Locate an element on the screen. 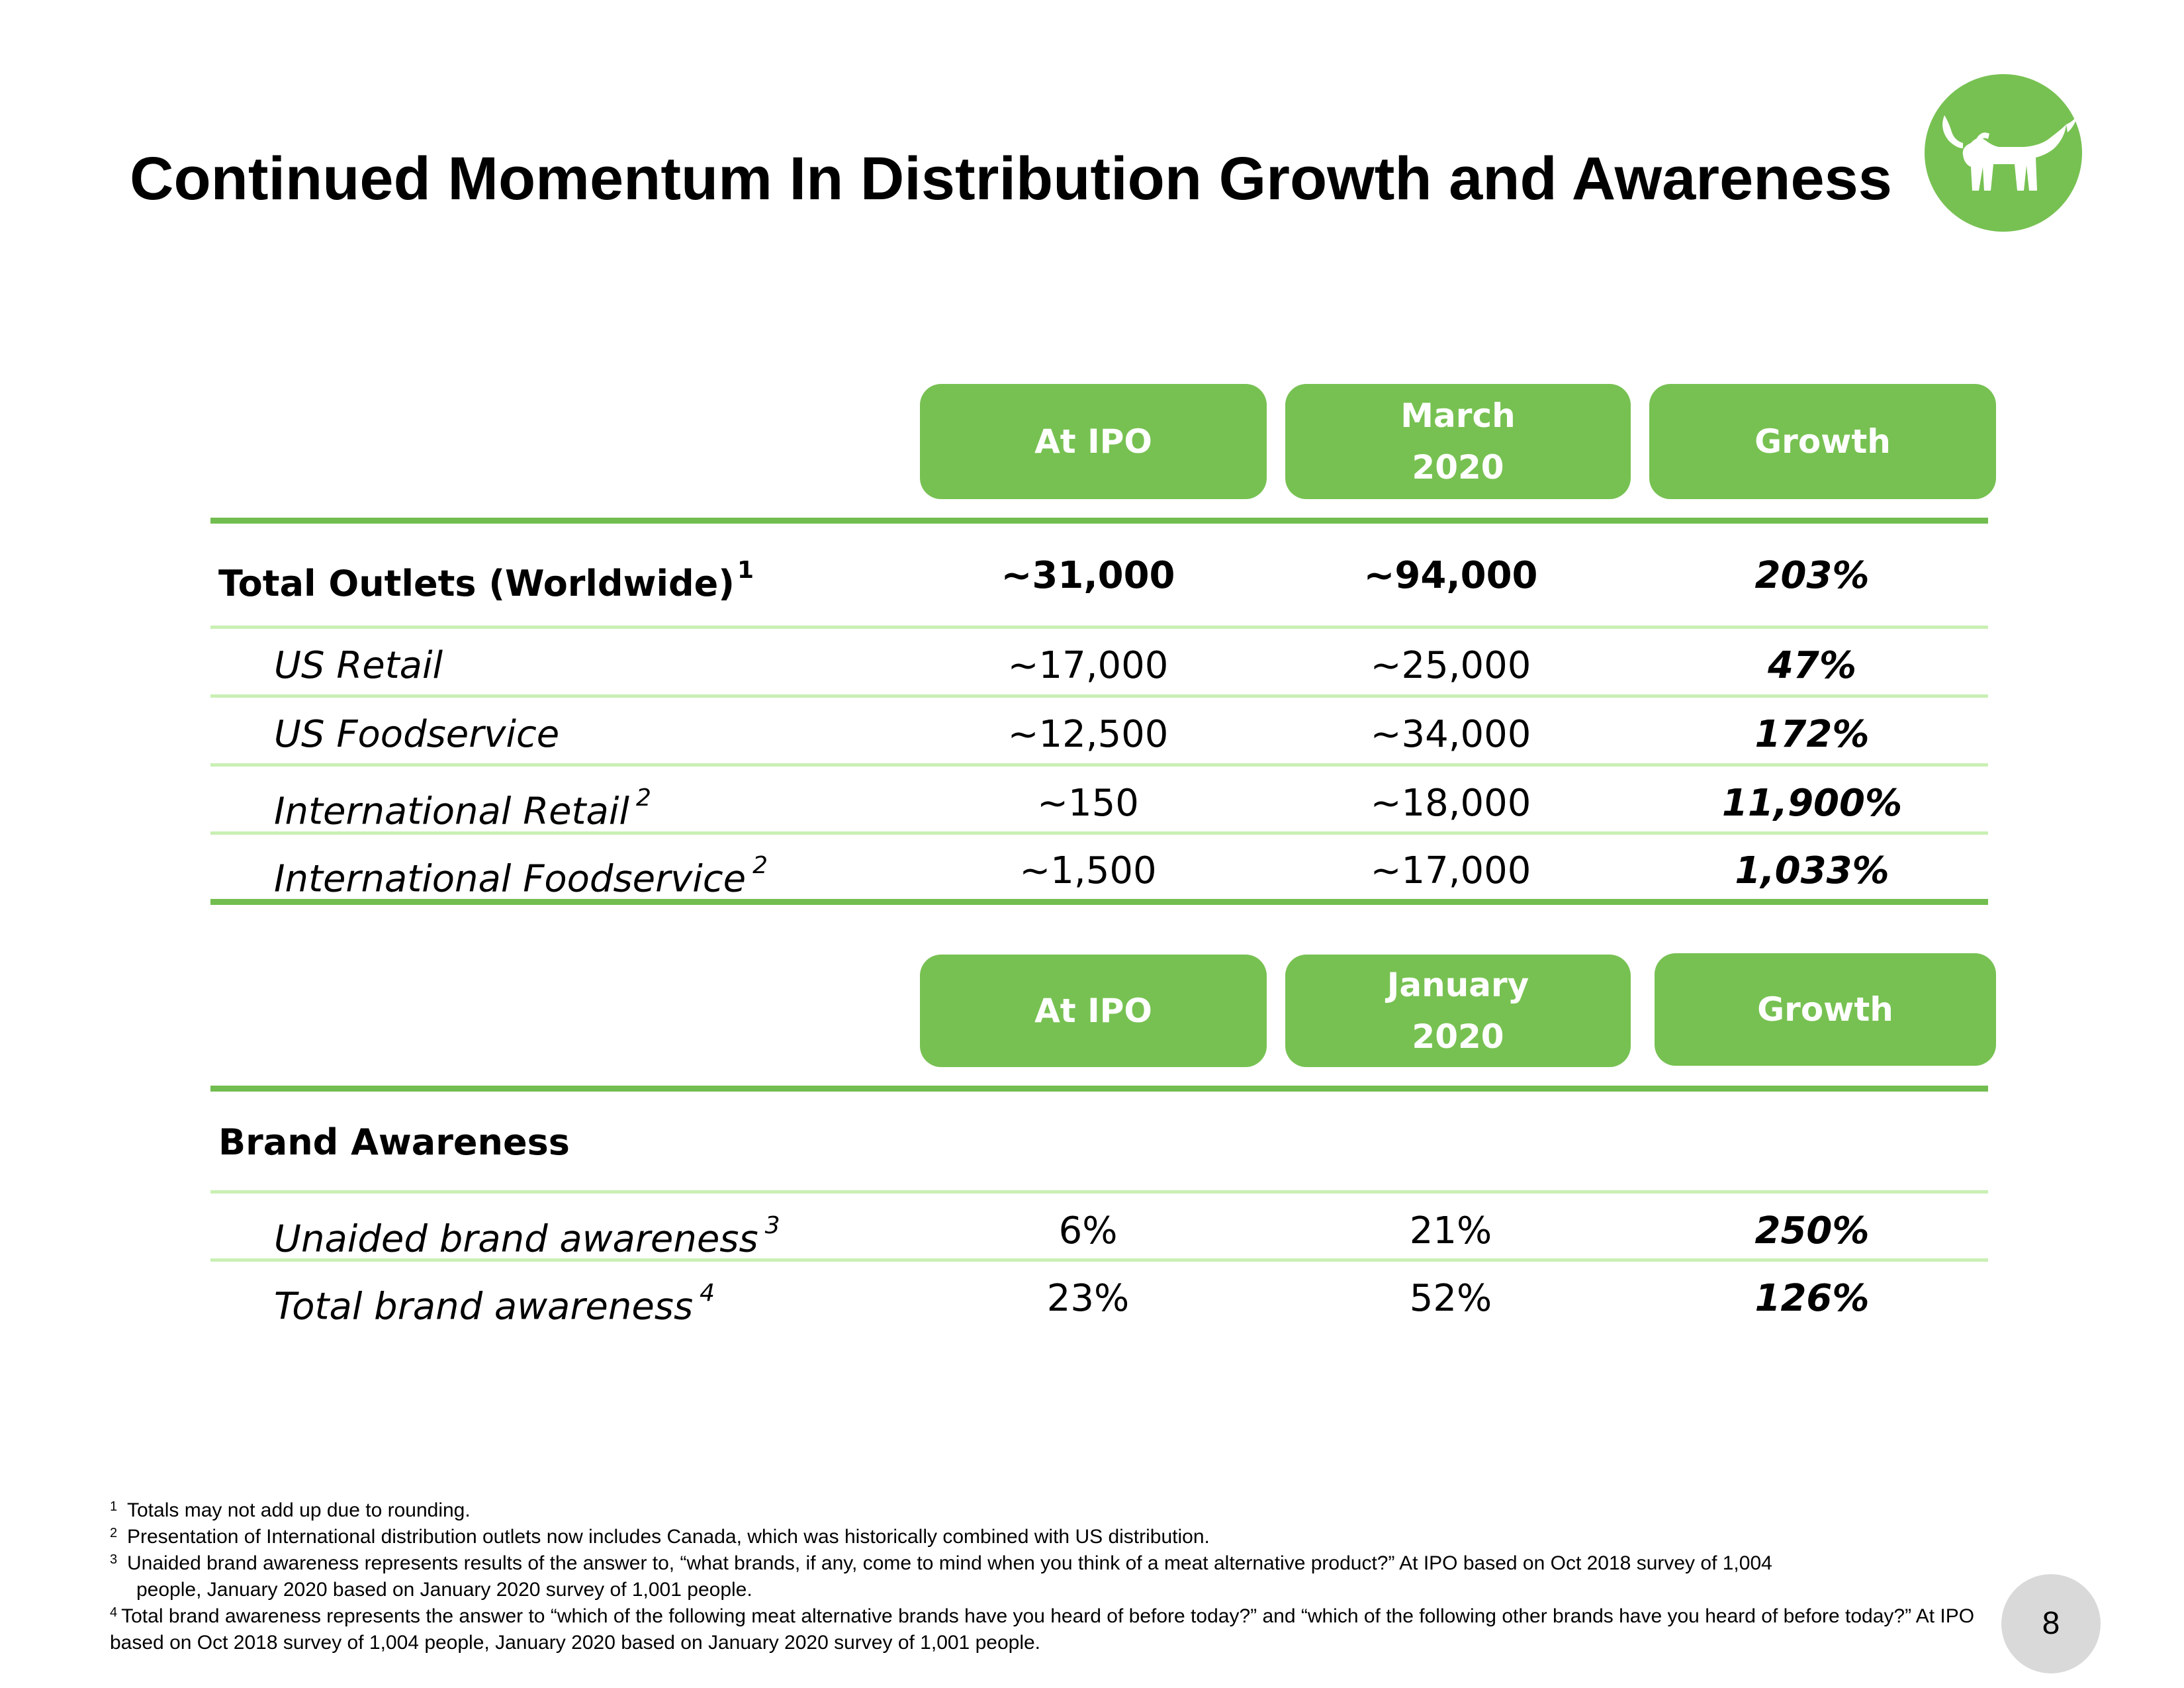 This screenshot has height=1688, width=2184. row-label: Total Outlets (Worldwide) is located at coordinates (476, 583).